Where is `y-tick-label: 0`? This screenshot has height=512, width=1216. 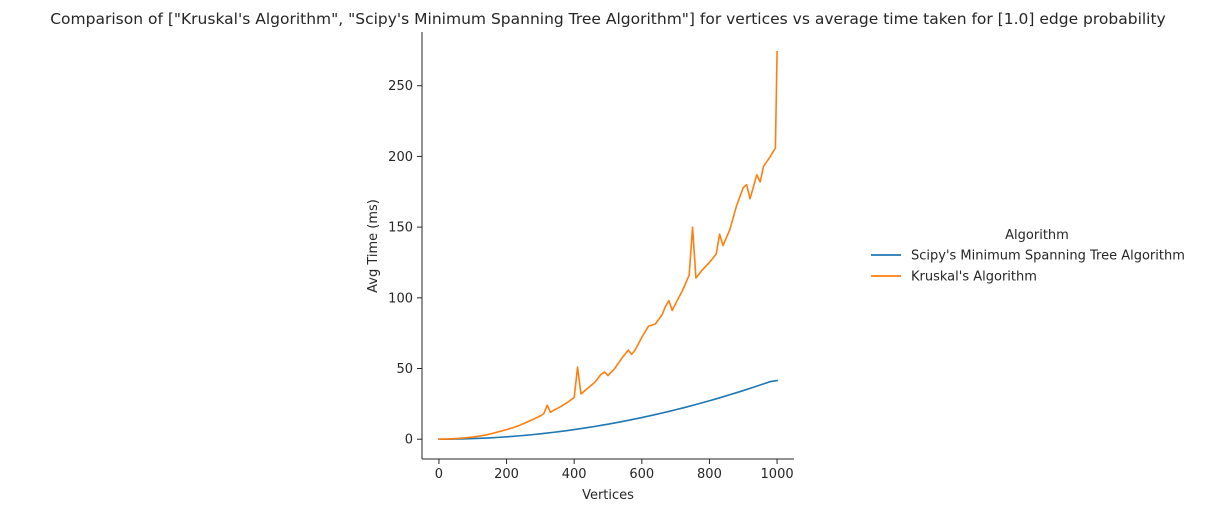
y-tick-label: 0 is located at coordinates (409, 440).